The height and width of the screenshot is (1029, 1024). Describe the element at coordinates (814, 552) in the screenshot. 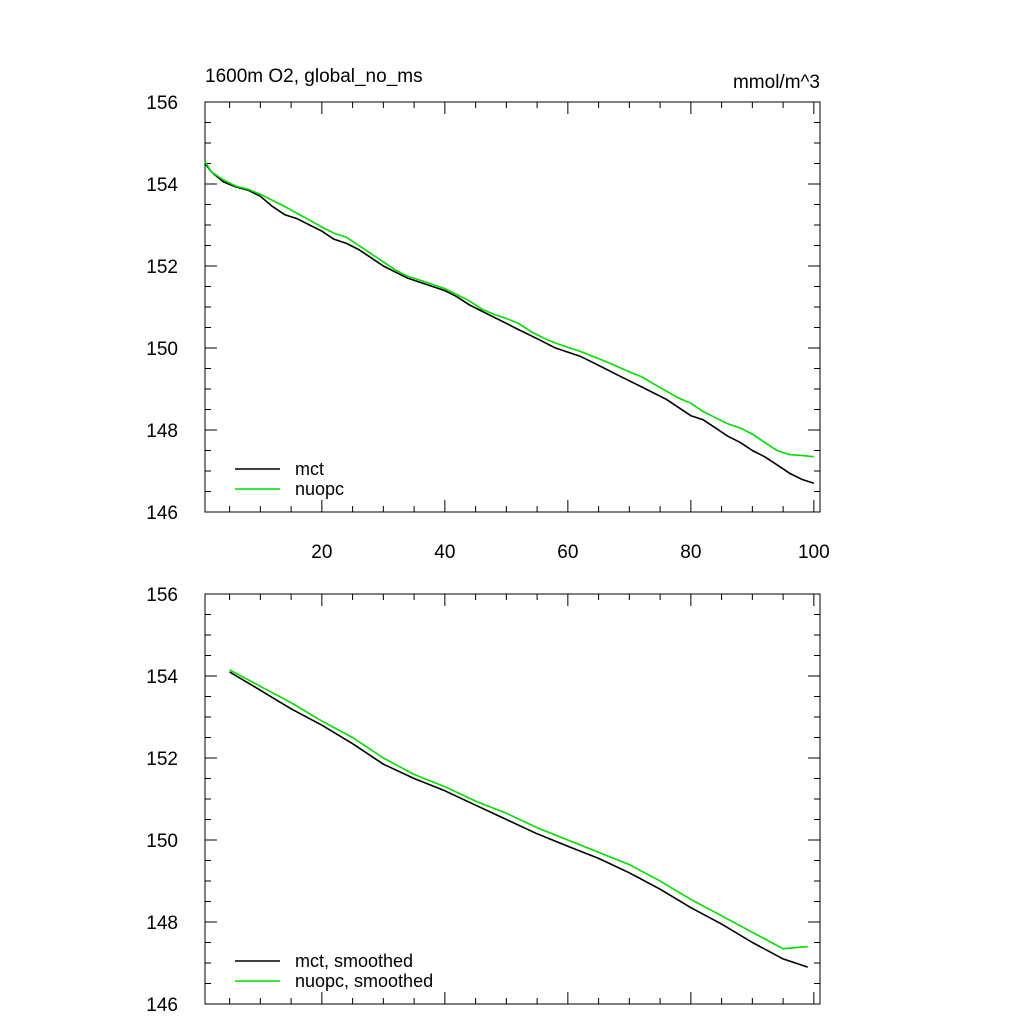

I see `x-tick-label: 100` at that location.